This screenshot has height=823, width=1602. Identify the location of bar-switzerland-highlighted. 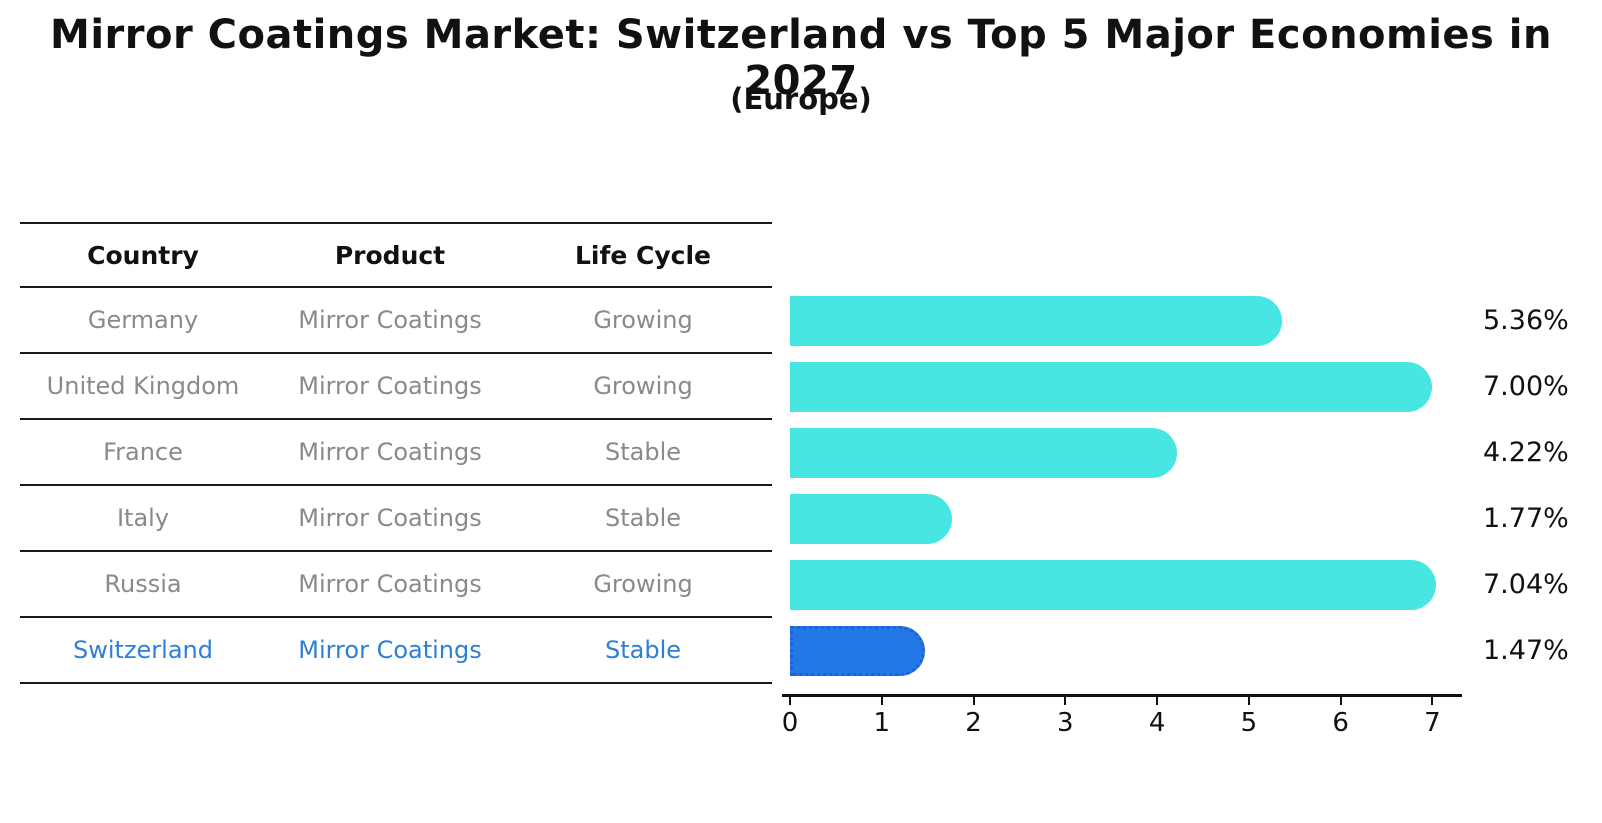
(857, 651).